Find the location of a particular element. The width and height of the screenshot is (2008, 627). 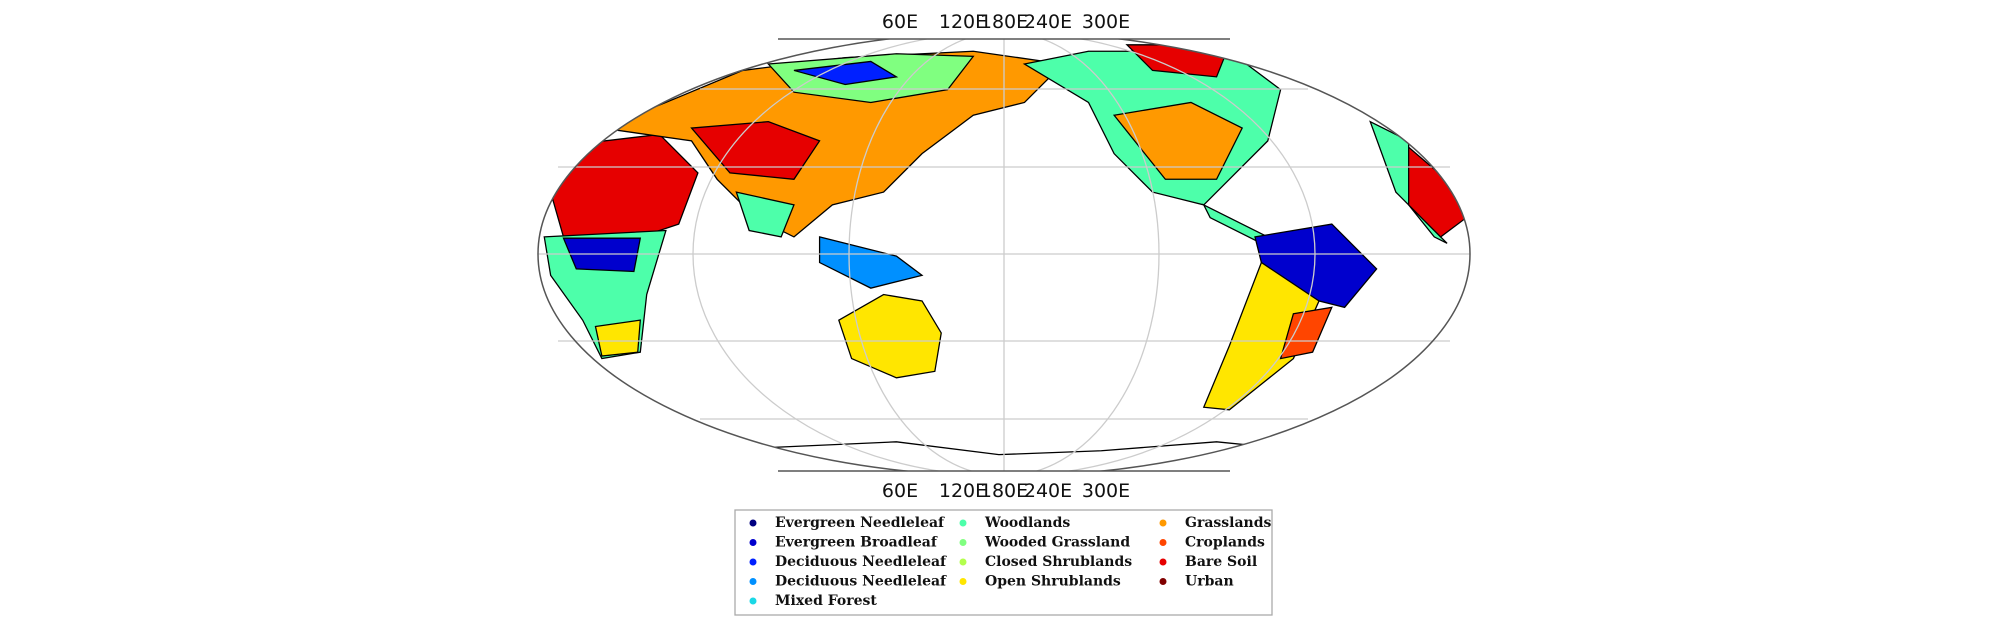

legend-label: Wooded Grassland is located at coordinates (1057, 543).